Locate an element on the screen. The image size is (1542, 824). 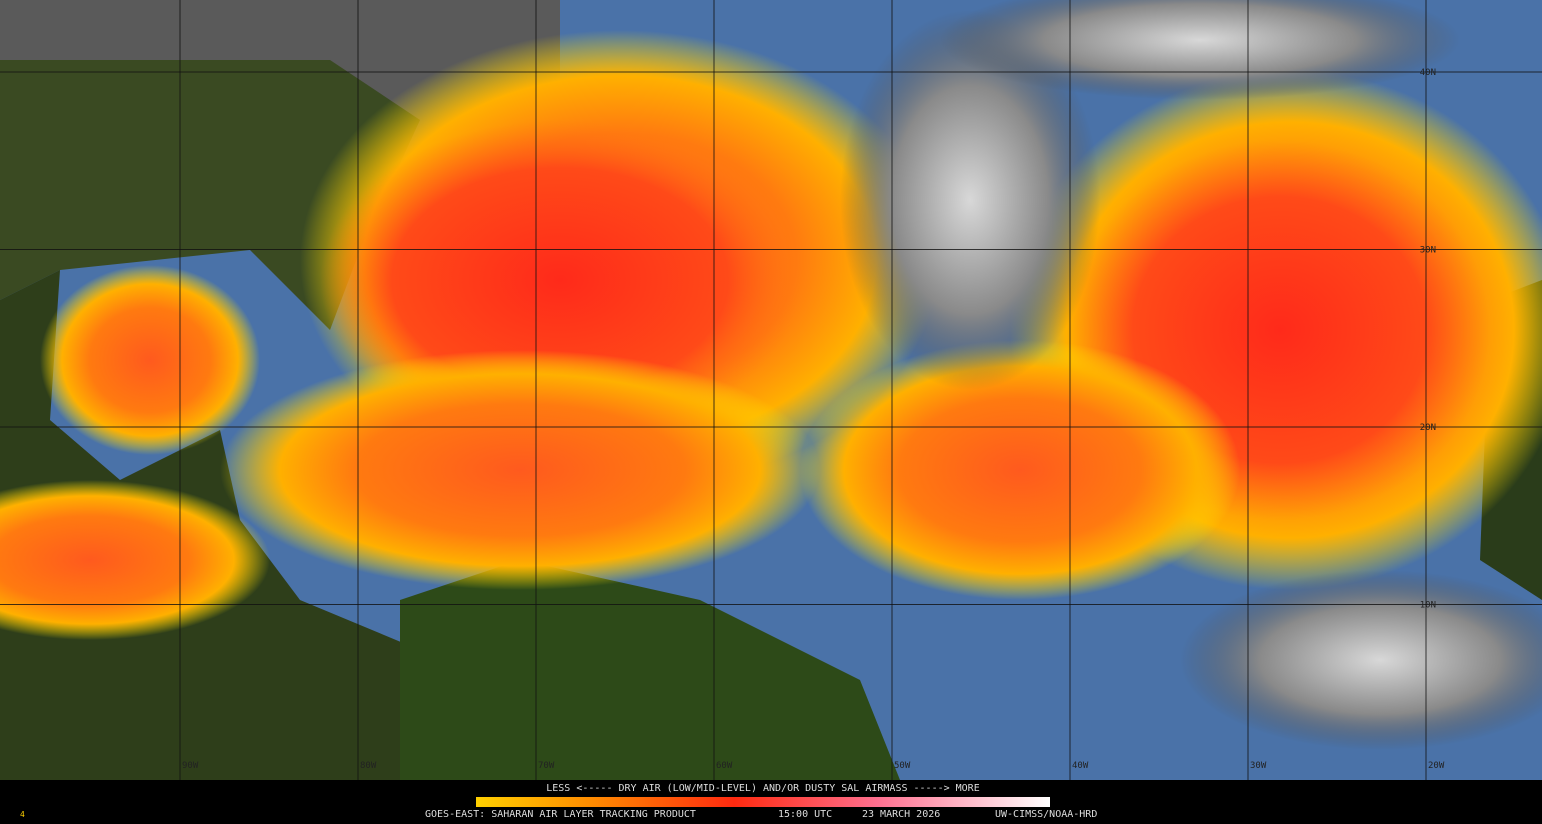
lat-label: 40N is located at coordinates (1428, 73).